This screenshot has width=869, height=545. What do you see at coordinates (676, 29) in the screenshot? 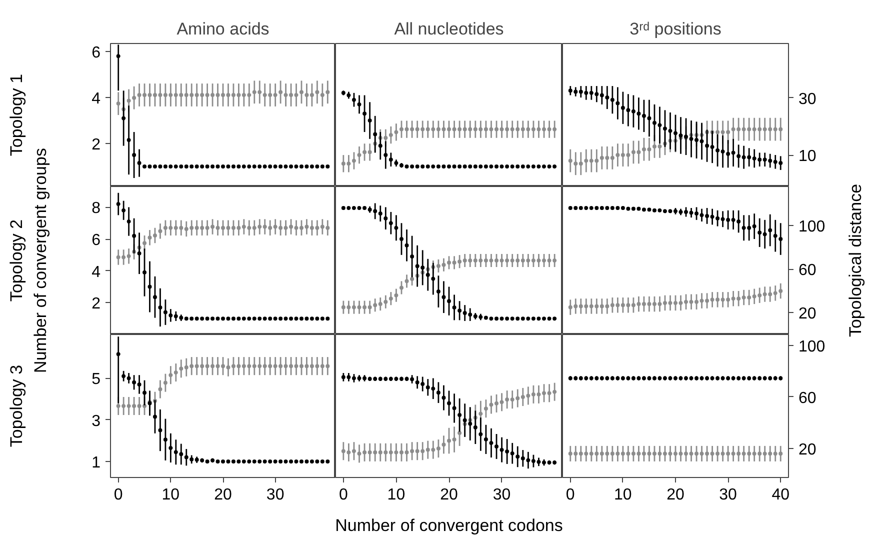
I see `chart-title: 3ʳᵈ positions` at bounding box center [676, 29].